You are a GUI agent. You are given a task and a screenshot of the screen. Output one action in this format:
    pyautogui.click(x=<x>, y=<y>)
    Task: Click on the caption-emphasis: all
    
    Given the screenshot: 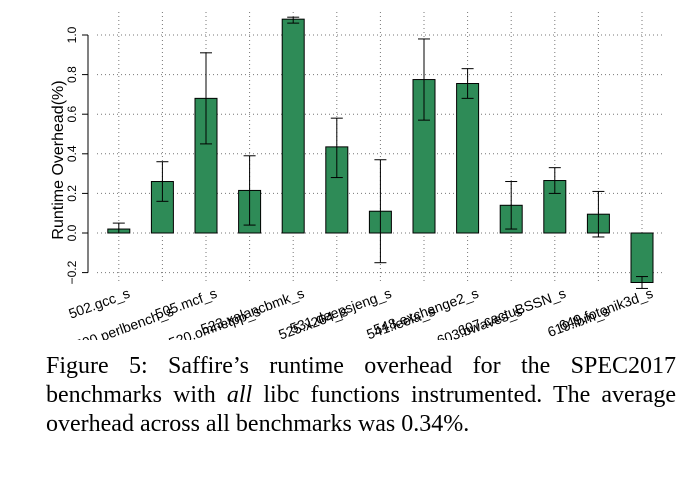 What is the action you would take?
    pyautogui.click(x=239, y=395)
    